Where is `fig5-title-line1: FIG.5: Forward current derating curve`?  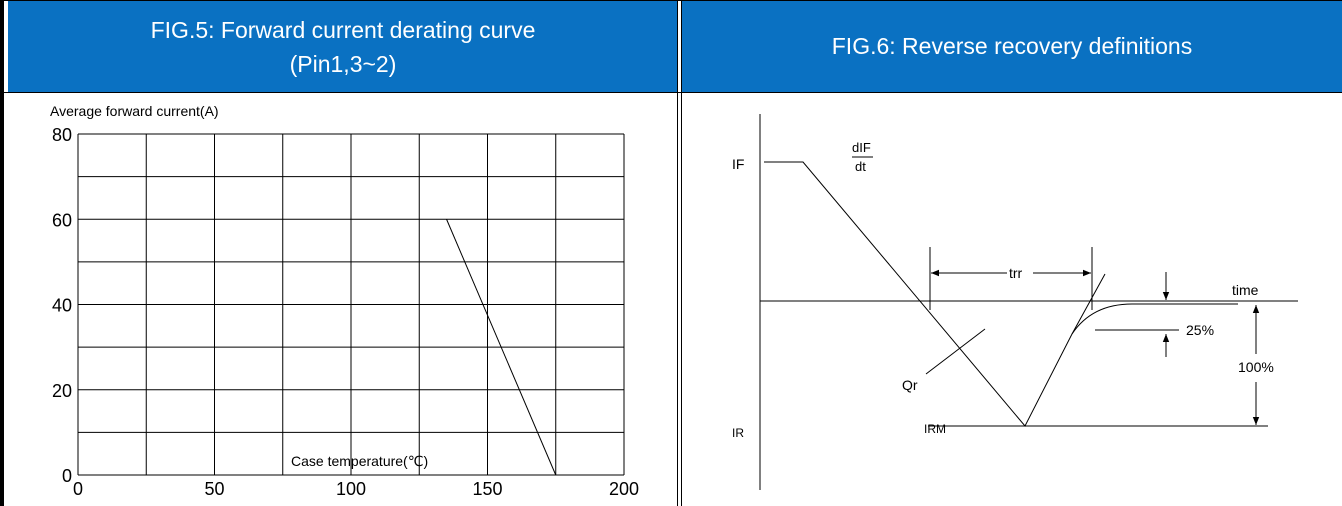 fig5-title-line1: FIG.5: Forward current derating curve is located at coordinates (343, 30).